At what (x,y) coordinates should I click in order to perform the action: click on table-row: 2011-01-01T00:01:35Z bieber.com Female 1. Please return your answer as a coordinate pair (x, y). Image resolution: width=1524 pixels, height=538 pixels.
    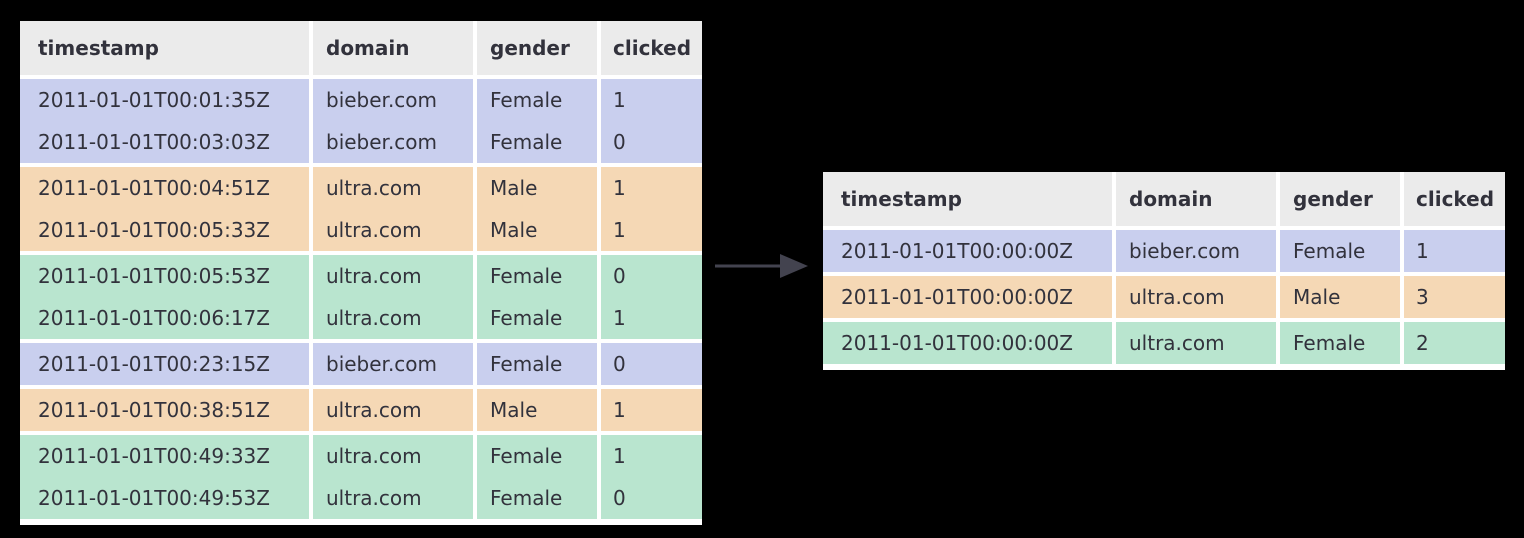
    Looking at the image, I should click on (361, 100).